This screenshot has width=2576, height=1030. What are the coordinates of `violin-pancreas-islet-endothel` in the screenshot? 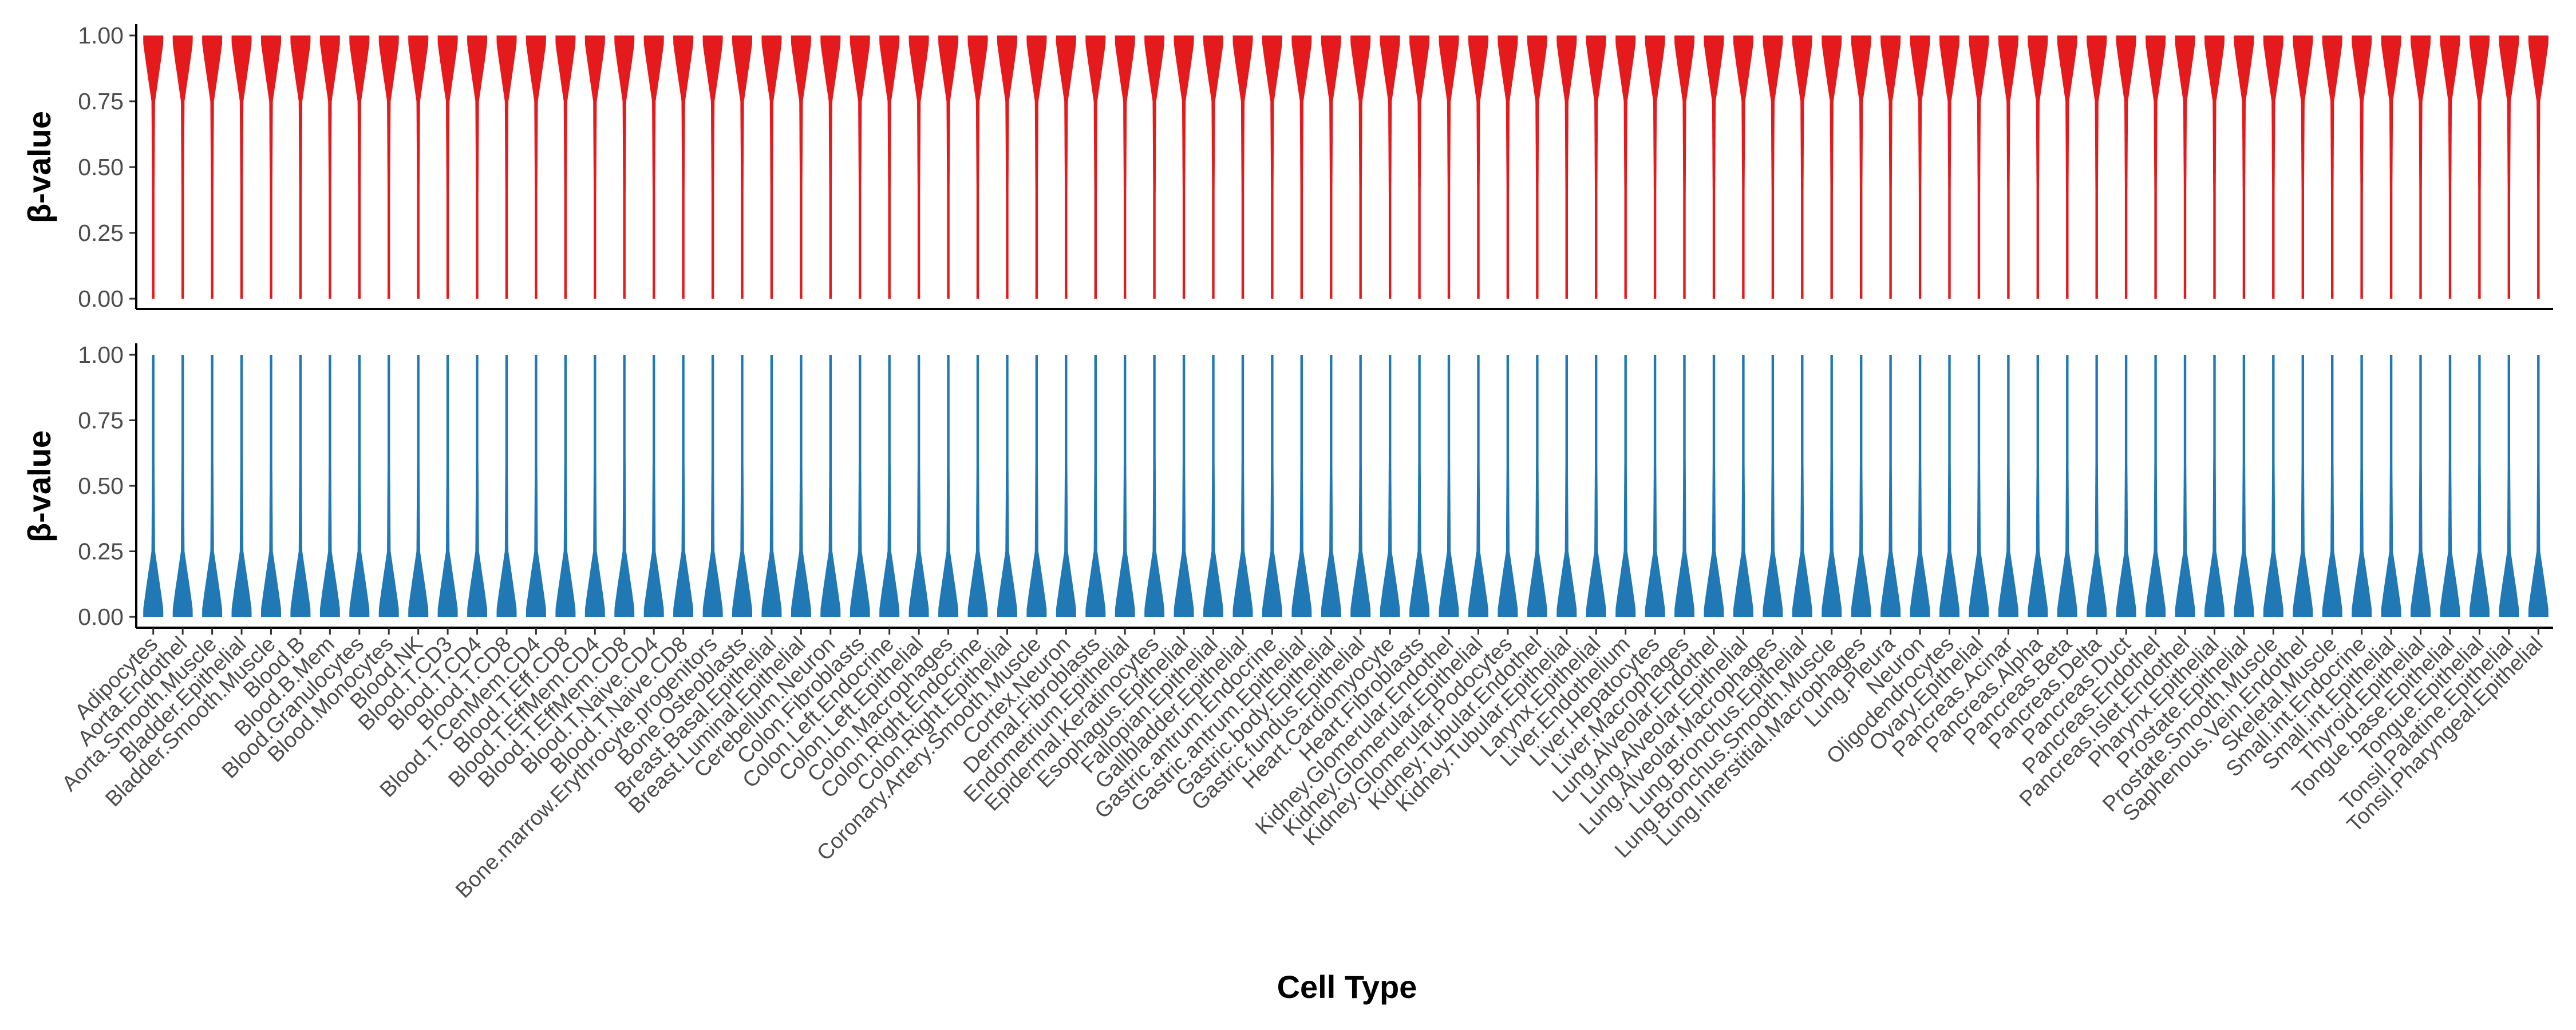 It's located at (2185, 167).